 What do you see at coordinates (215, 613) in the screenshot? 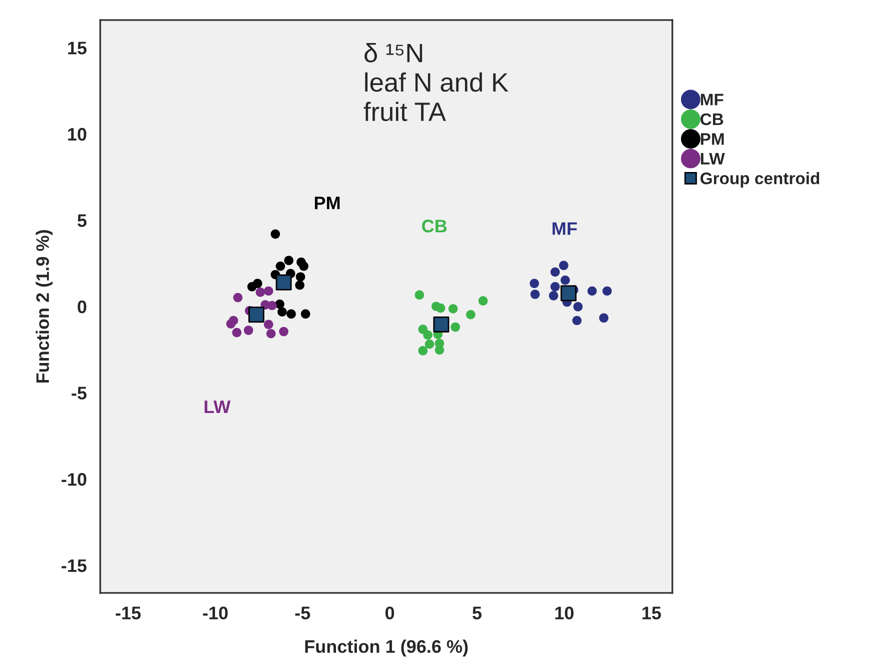
I see `x-tick-label: -10` at bounding box center [215, 613].